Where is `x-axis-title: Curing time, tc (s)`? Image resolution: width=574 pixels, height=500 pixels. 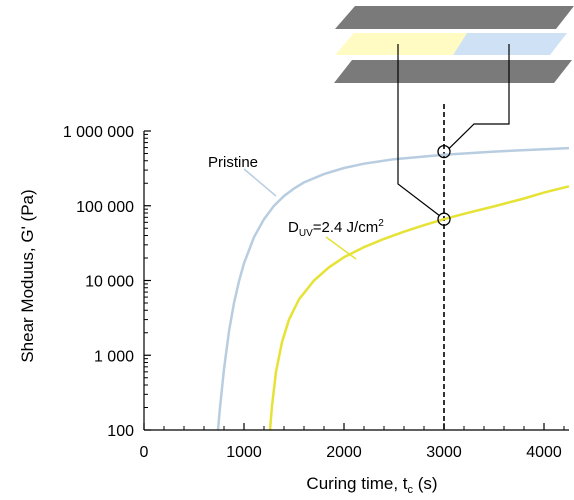 x-axis-title: Curing time, tc (s) is located at coordinates (371, 485).